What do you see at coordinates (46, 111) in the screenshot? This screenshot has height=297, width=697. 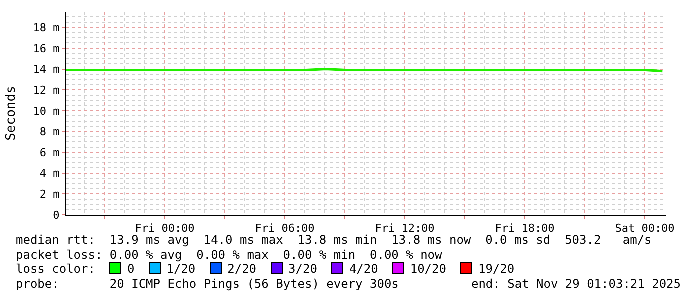 I see `y-tick-label: 10 m` at bounding box center [46, 111].